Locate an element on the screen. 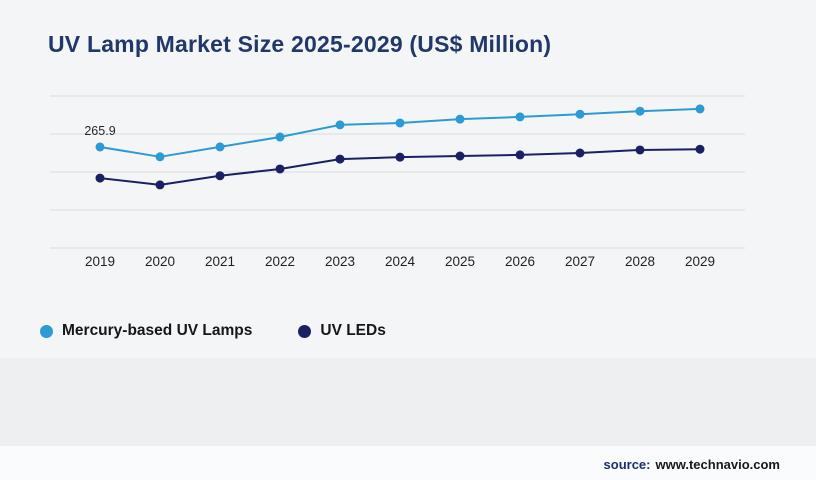 Image resolution: width=816 pixels, height=480 pixels. x-axis-label: 2028 is located at coordinates (640, 261).